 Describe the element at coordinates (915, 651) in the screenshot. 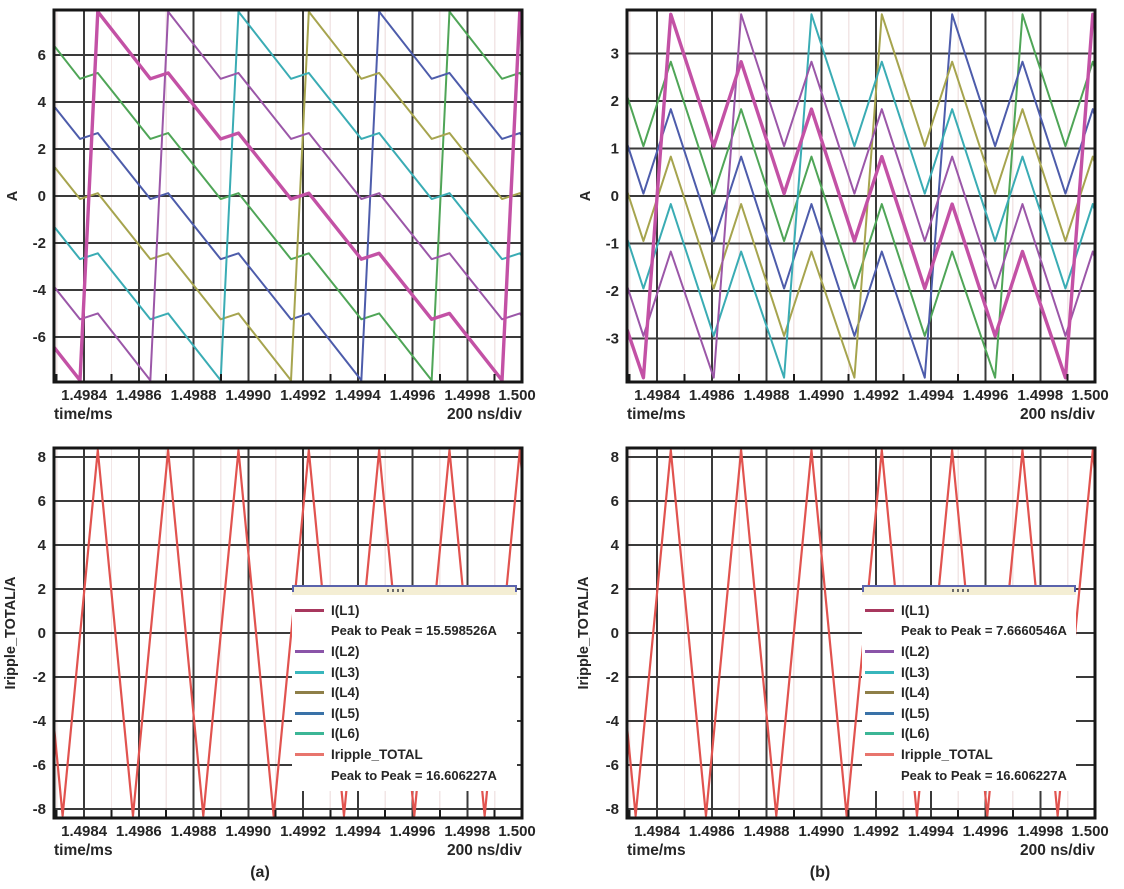

I see `legend-label: I(L2)` at that location.